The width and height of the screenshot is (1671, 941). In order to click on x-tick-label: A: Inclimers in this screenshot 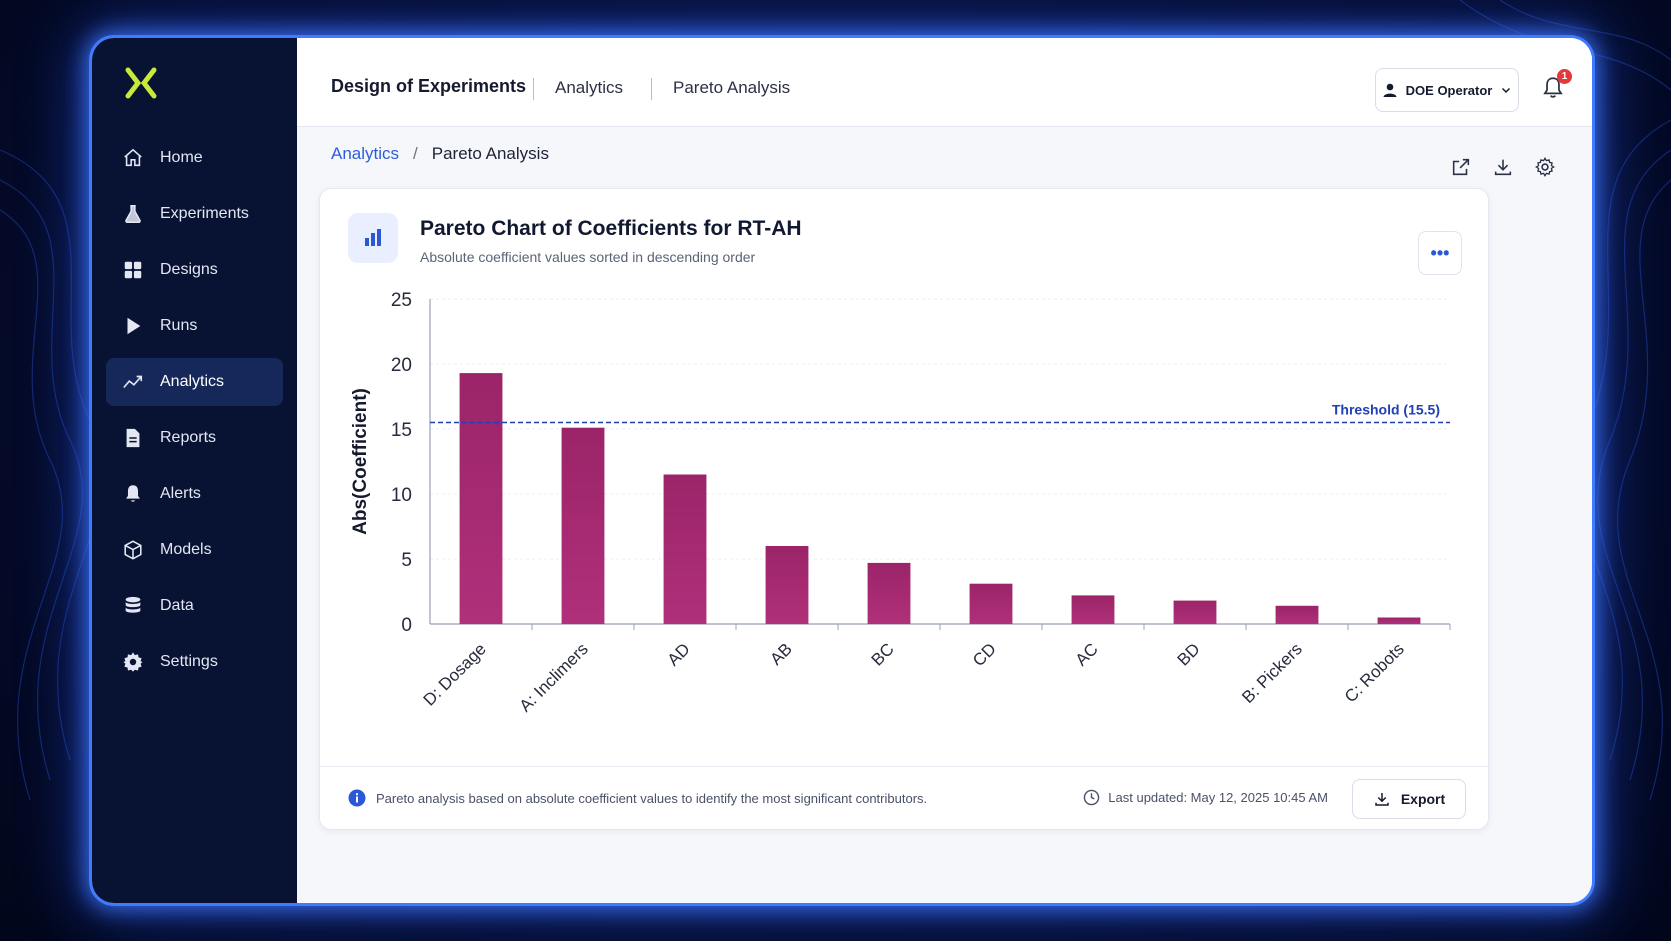, I will do `click(554, 677)`.